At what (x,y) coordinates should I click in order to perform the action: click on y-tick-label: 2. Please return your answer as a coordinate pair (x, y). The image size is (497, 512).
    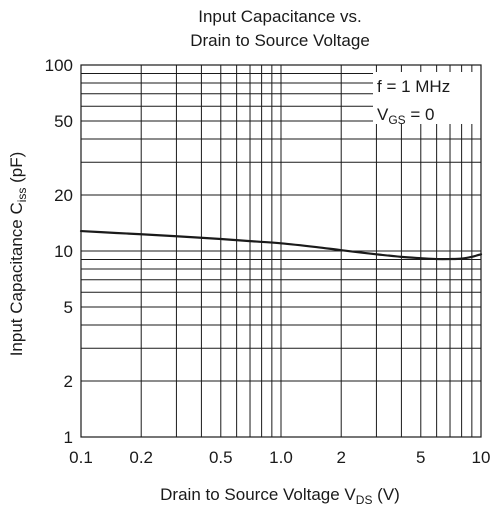
    Looking at the image, I should click on (68, 381).